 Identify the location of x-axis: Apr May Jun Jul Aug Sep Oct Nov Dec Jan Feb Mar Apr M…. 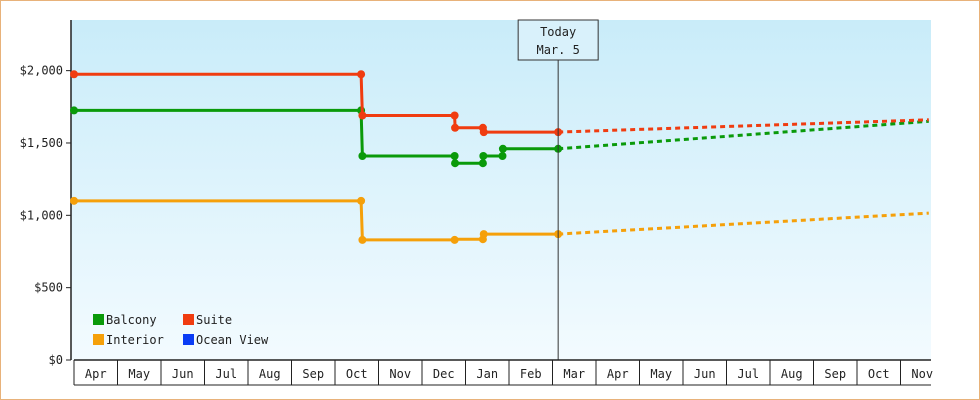
(503, 372).